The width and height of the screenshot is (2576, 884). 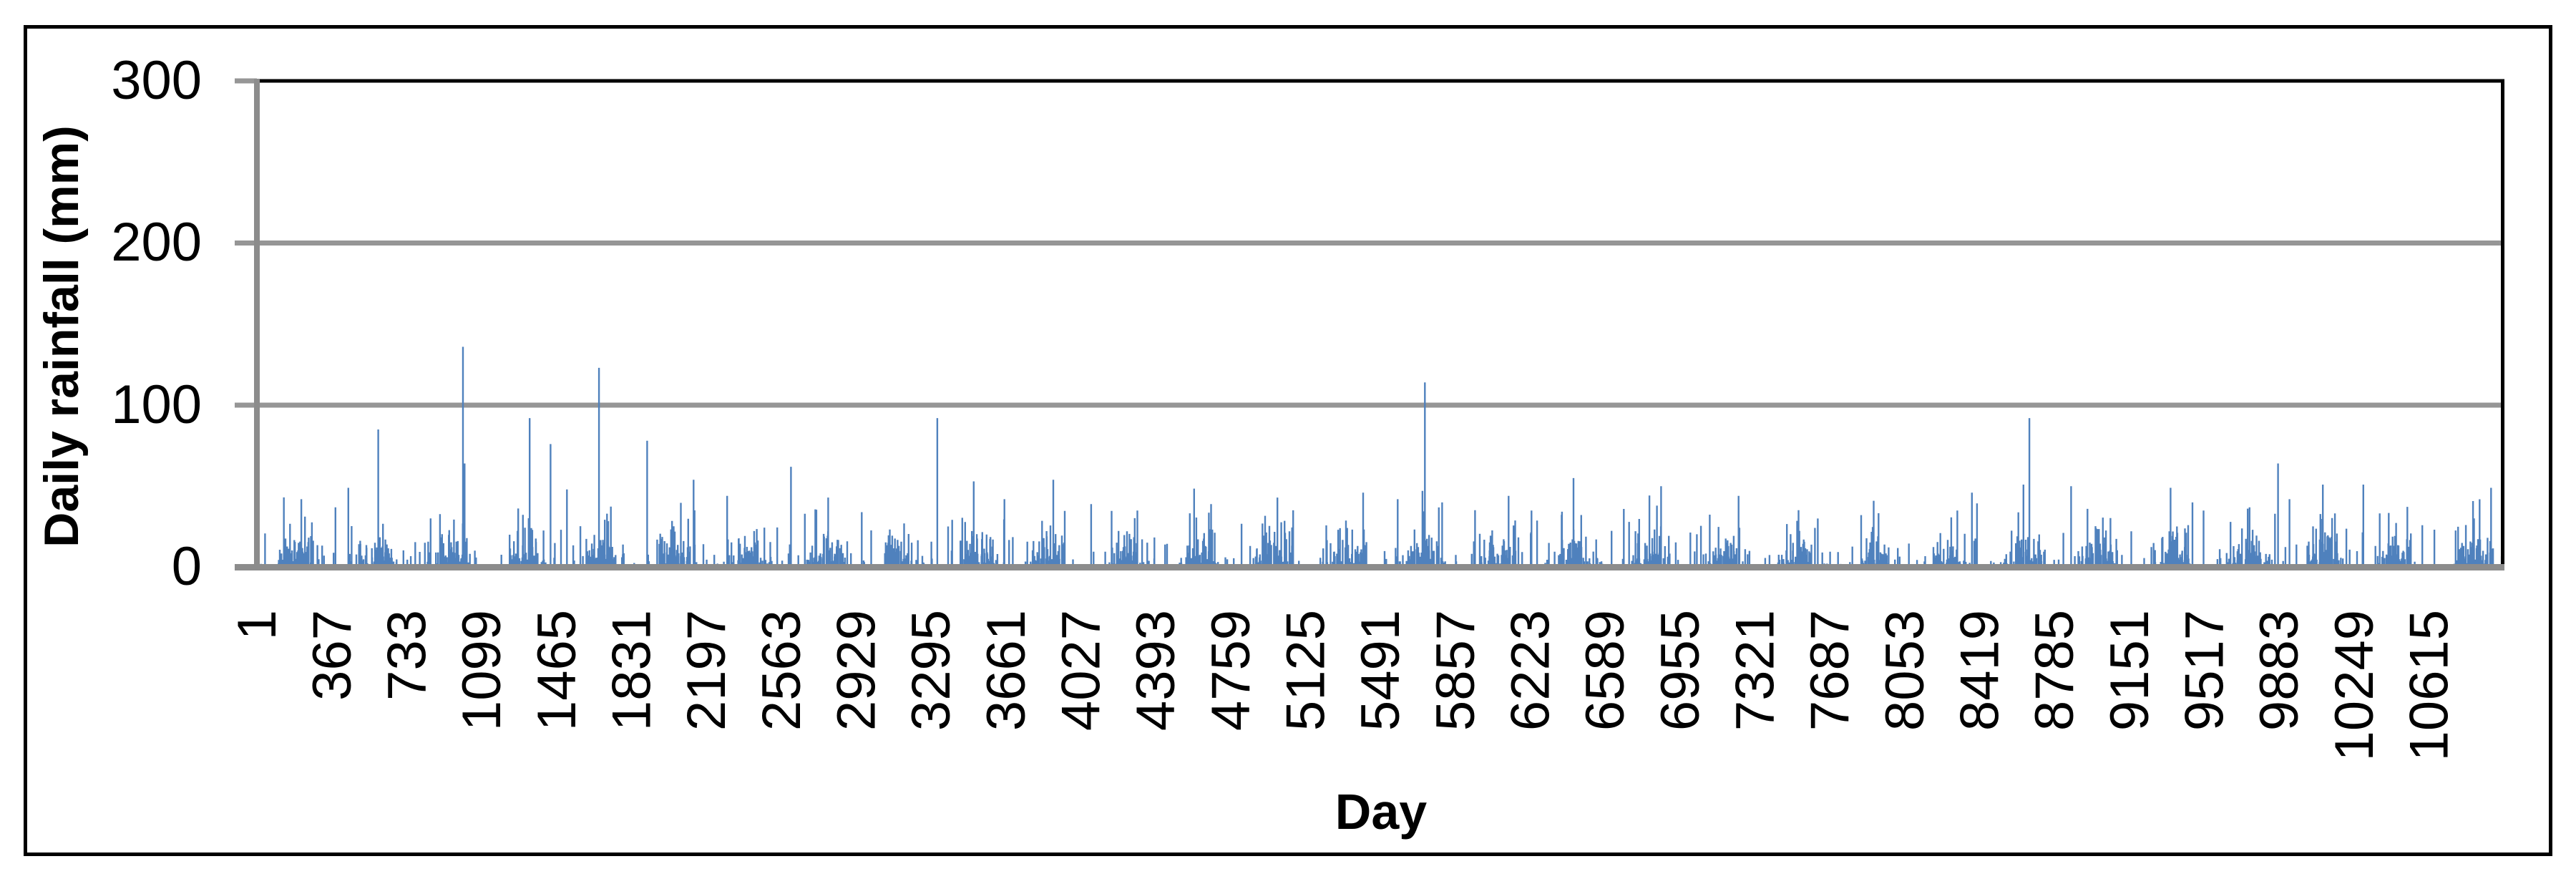 What do you see at coordinates (2429, 686) in the screenshot?
I see `x-tick-label-10615: 10615` at bounding box center [2429, 686].